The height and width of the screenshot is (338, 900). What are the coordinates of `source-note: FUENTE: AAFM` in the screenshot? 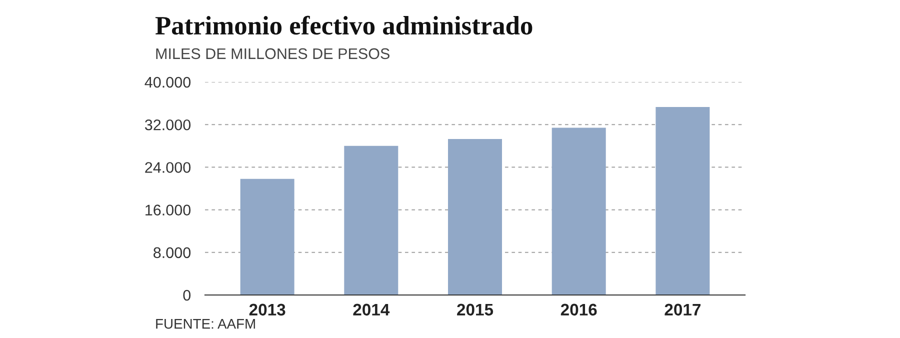 It's located at (205, 324).